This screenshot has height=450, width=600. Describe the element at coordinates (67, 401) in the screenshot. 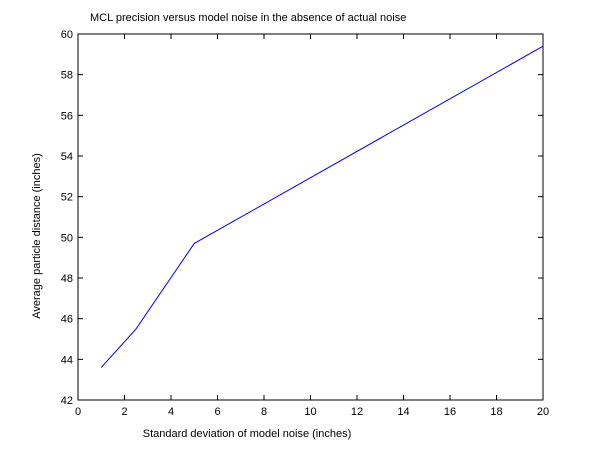

I see `y-tick-label: 42` at that location.